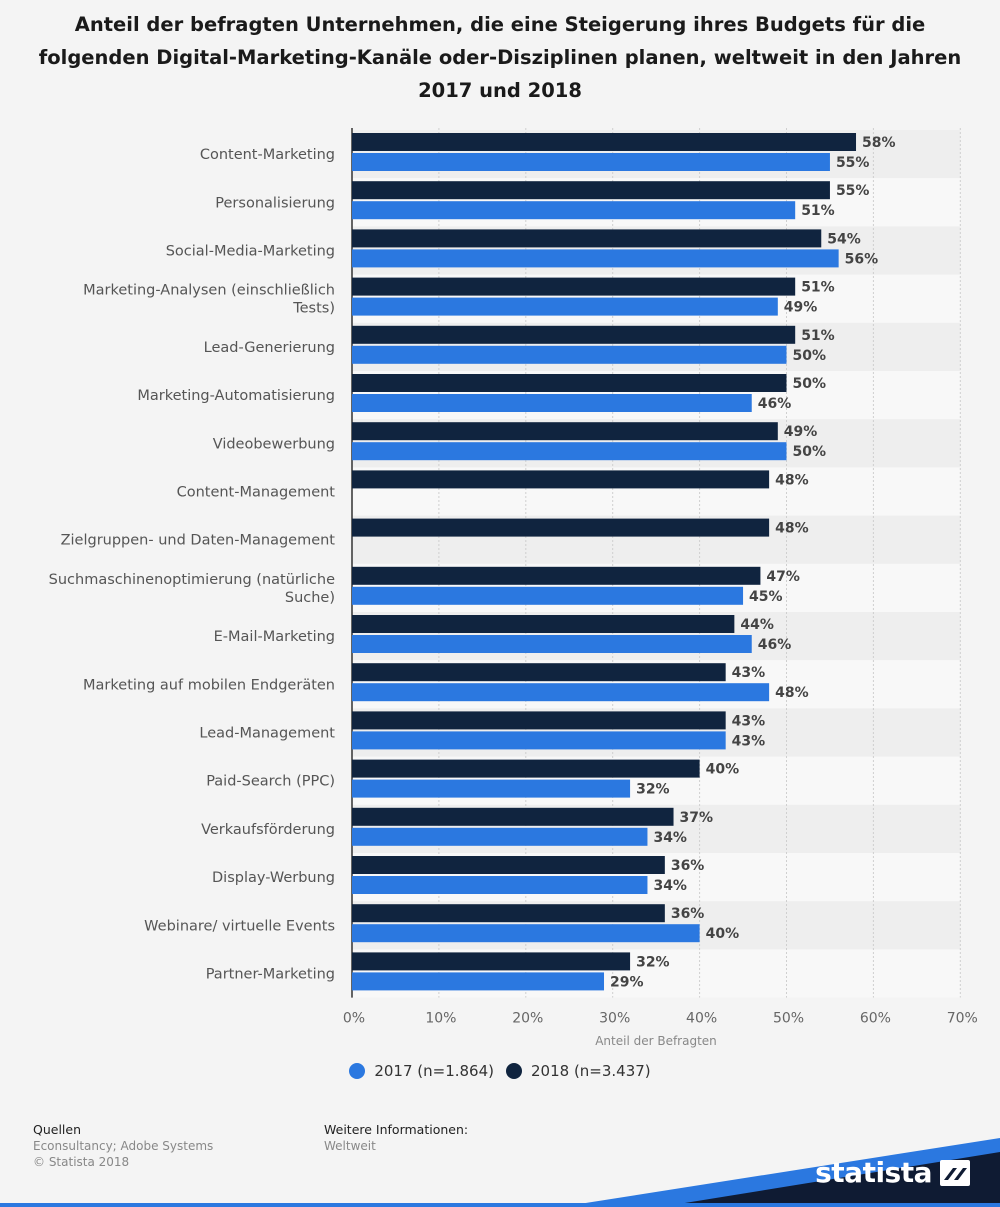 Image resolution: width=1000 pixels, height=1207 pixels. I want to click on value-label-2017: 48%, so click(792, 693).